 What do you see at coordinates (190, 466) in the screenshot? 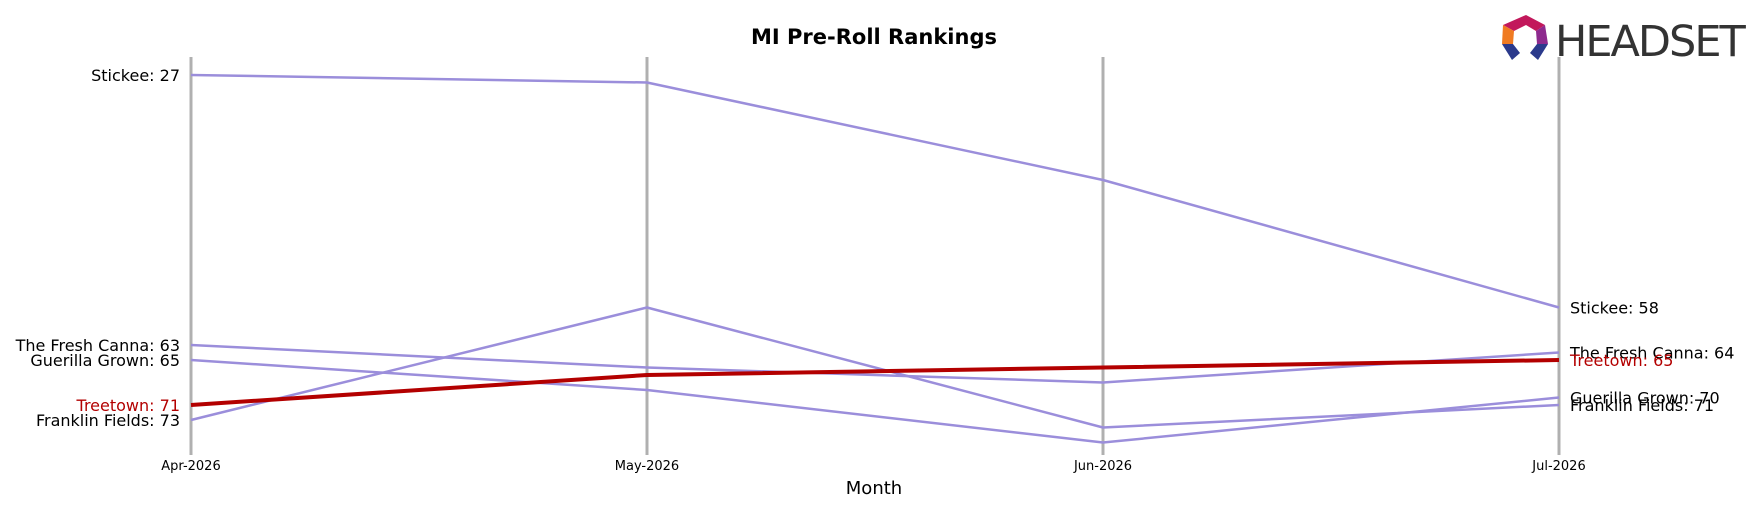
I see `x-tick-apr-2026: Apr-2026` at bounding box center [190, 466].